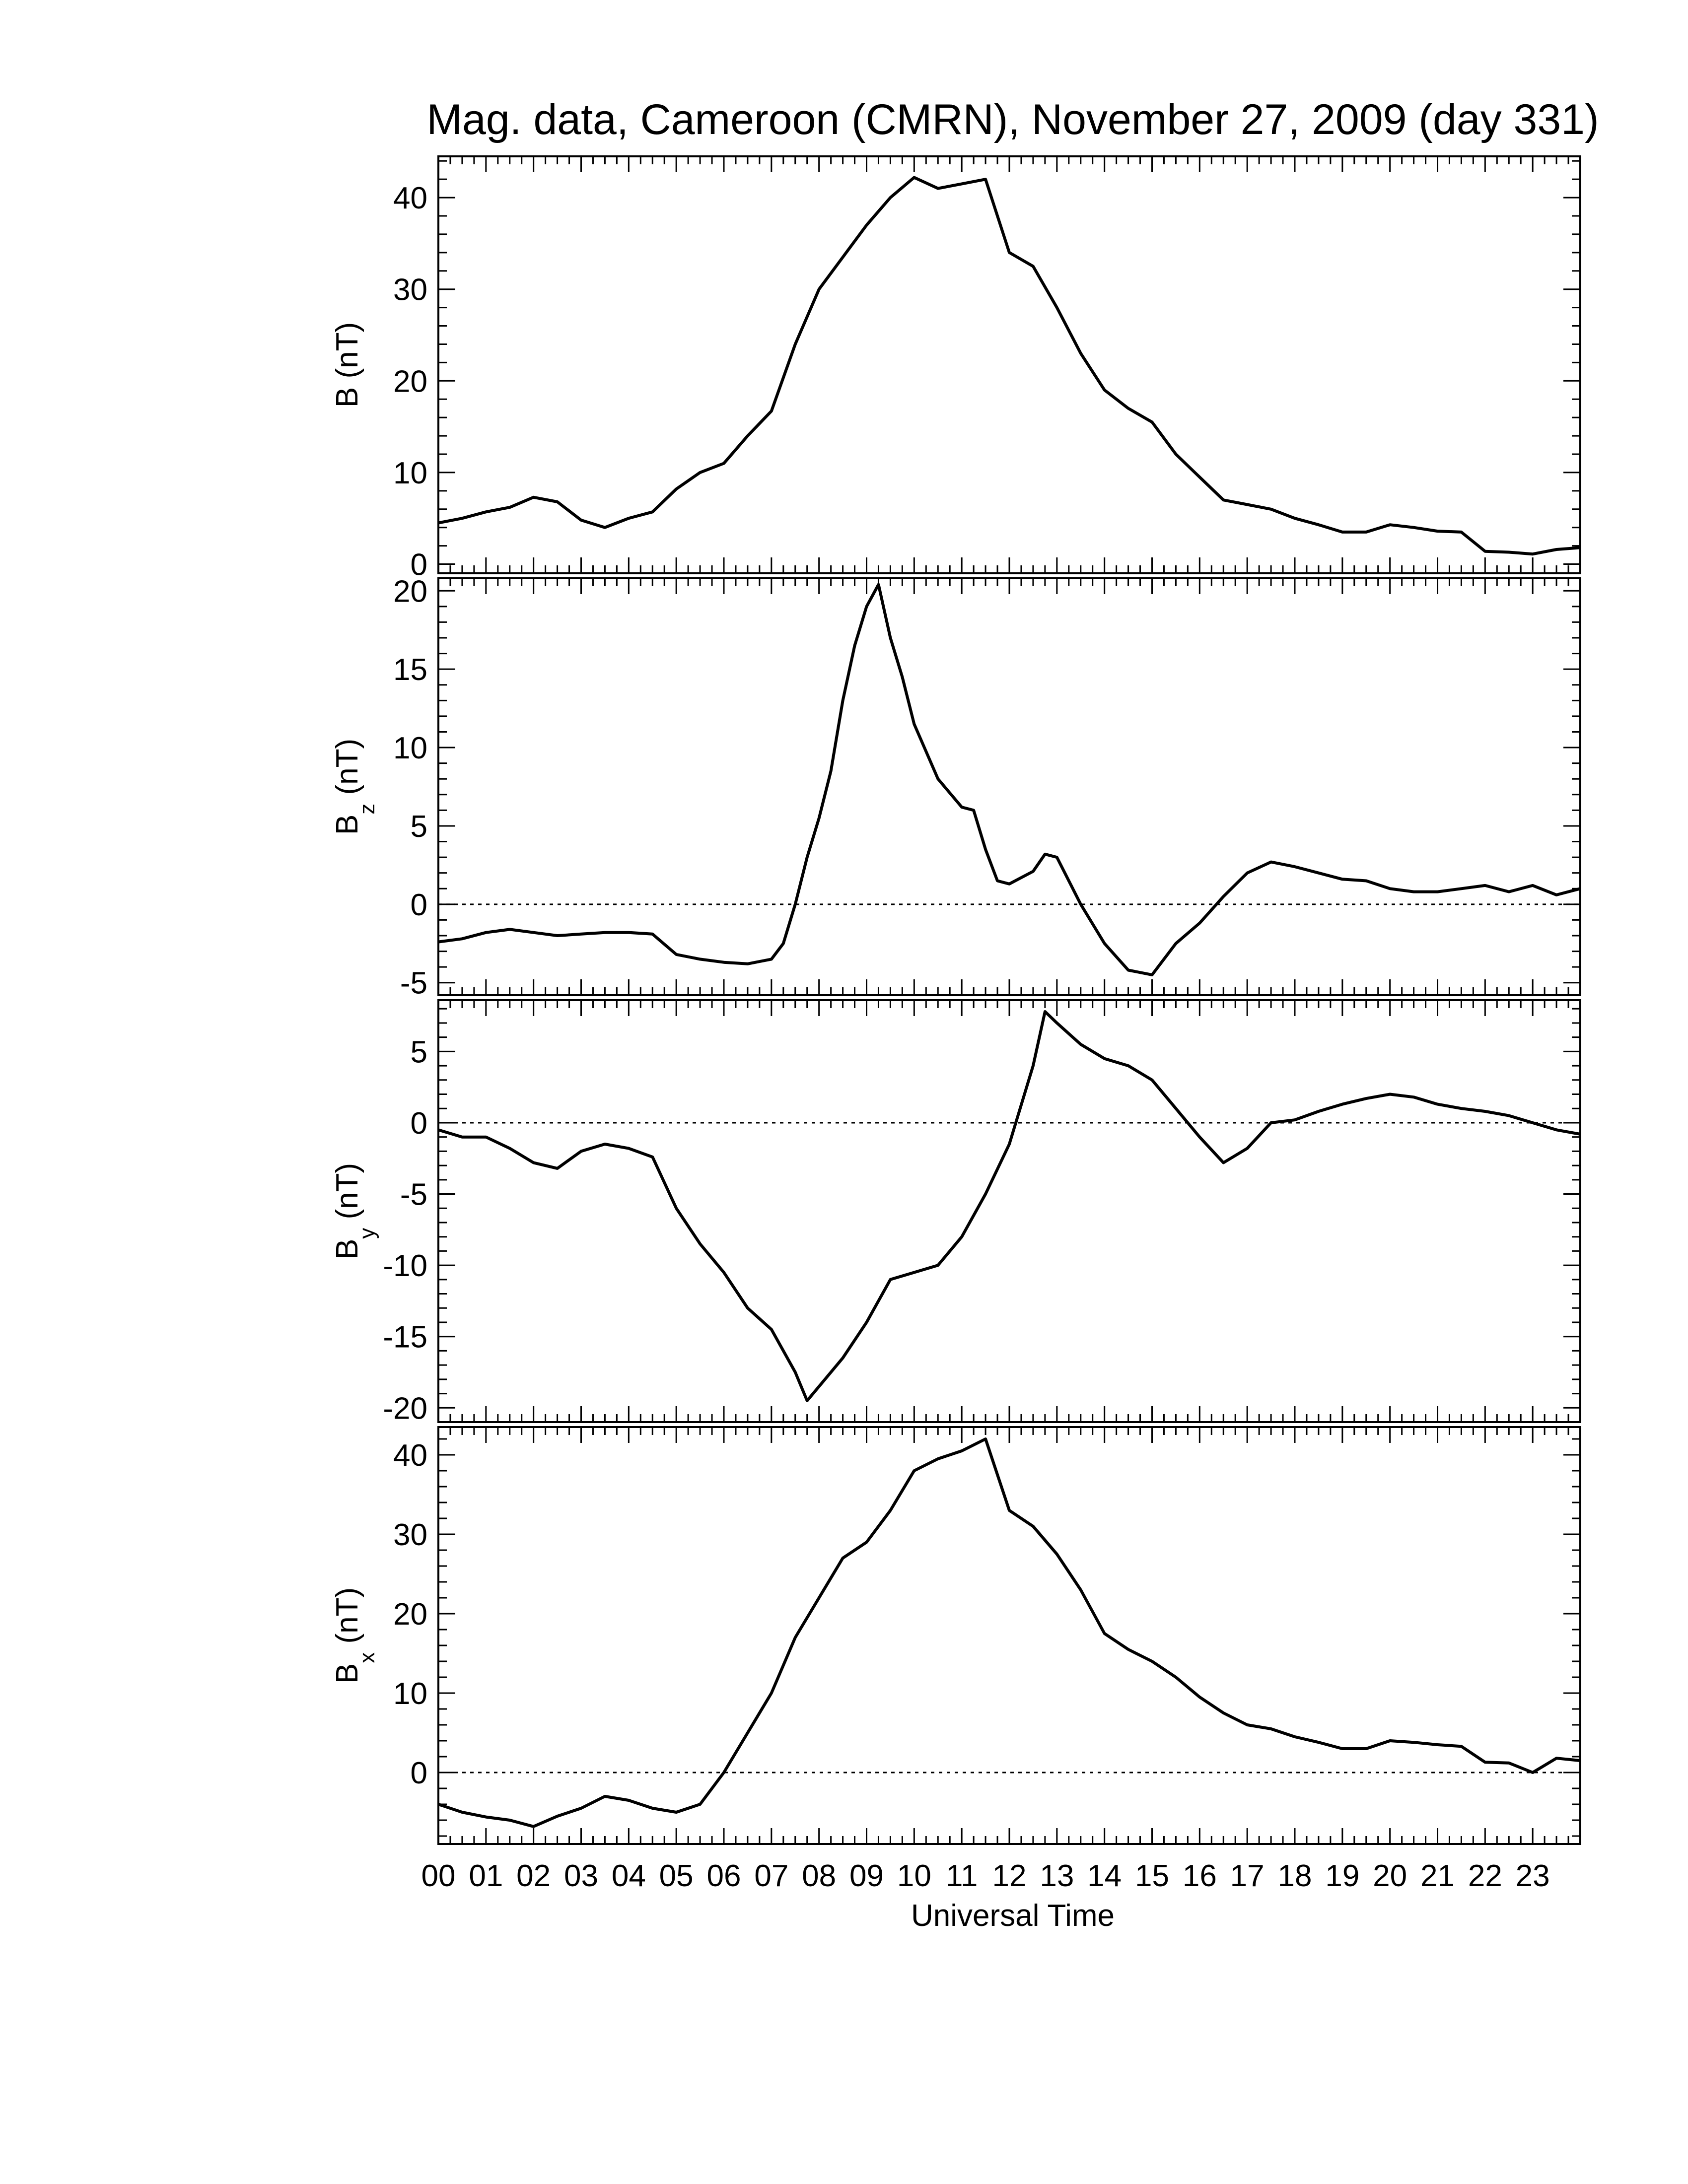 This screenshot has width=1688, height=2184. I want to click on x-tick-label: 14, so click(1104, 1876).